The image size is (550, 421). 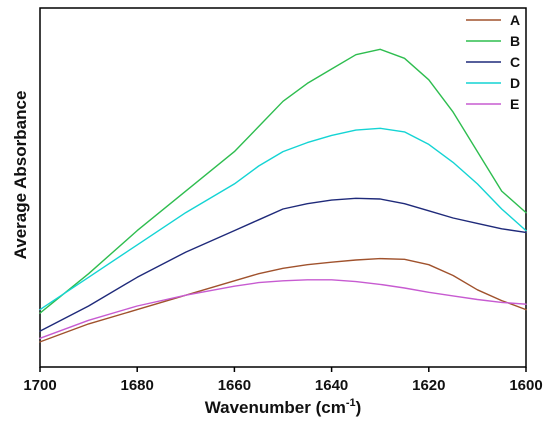 I want to click on legend-label-b: B, so click(x=515, y=41).